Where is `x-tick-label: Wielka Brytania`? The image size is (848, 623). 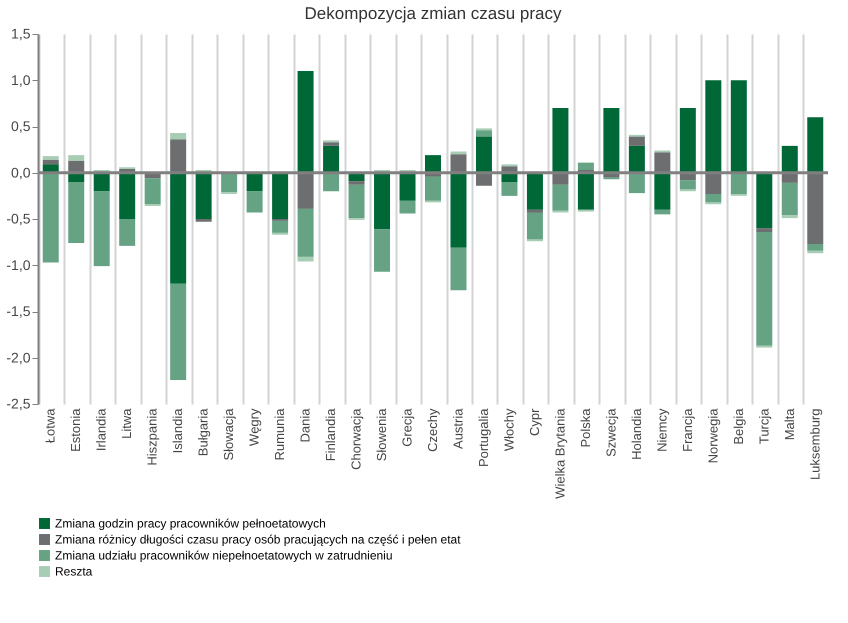 x-tick-label: Wielka Brytania is located at coordinates (560, 453).